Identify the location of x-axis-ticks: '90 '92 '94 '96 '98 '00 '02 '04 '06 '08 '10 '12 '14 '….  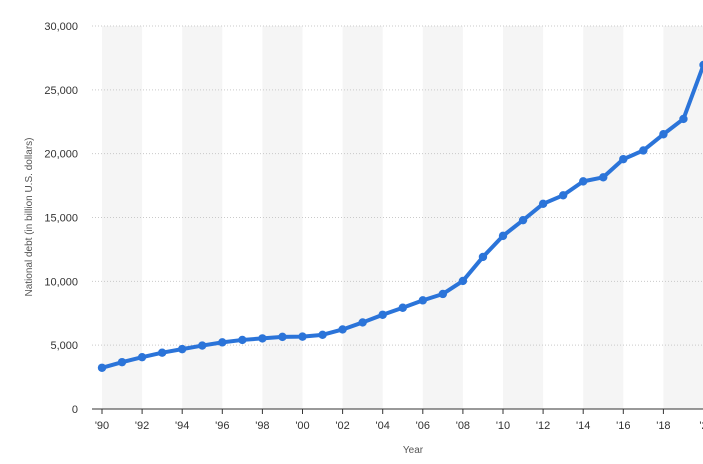
(399, 420).